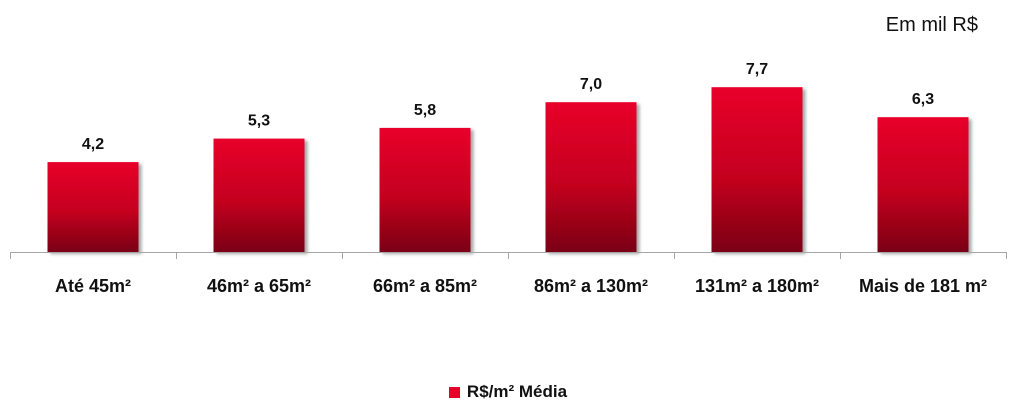 The image size is (1016, 409). Describe the element at coordinates (454, 392) in the screenshot. I see `legend-swatch` at that location.